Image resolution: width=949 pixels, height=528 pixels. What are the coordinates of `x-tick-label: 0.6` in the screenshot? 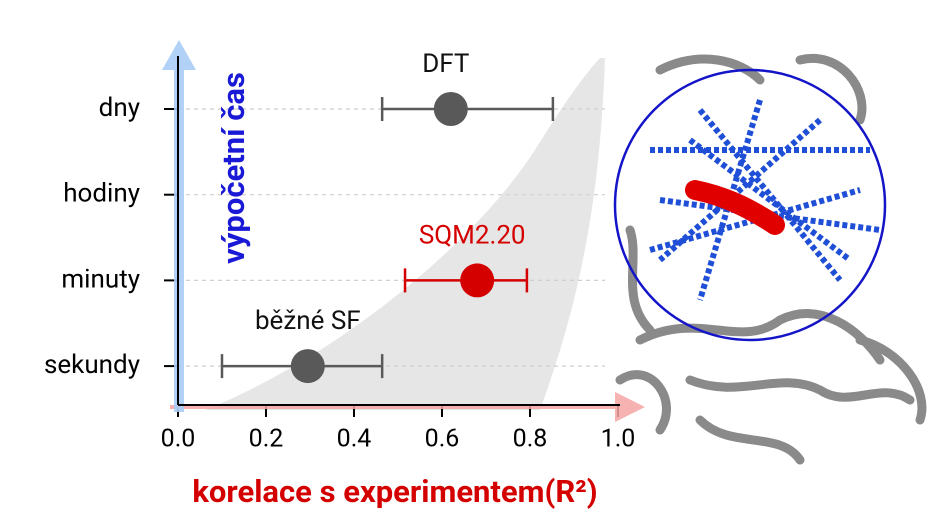 It's located at (442, 439).